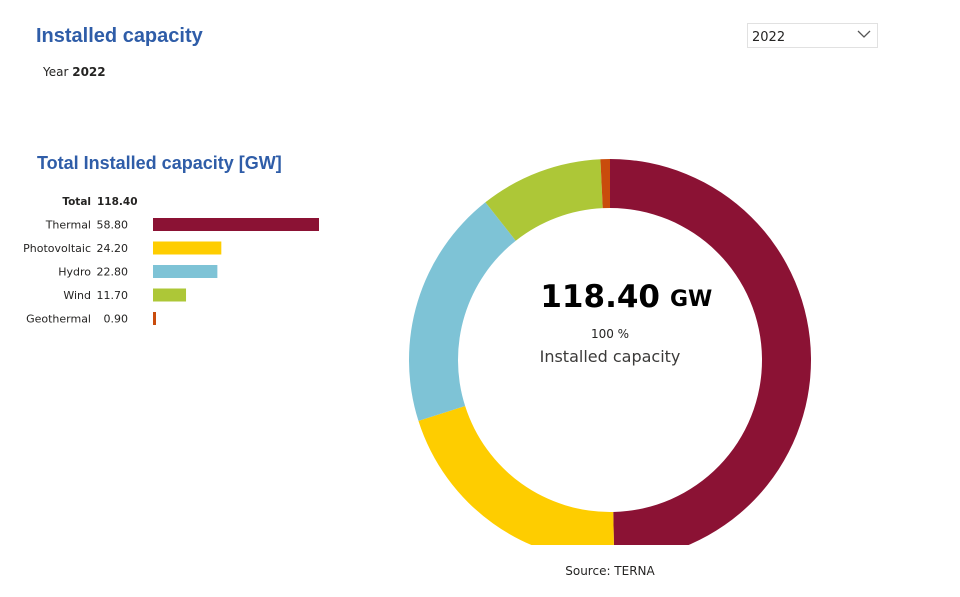  What do you see at coordinates (864, 34) in the screenshot?
I see `chevron-down-icon` at bounding box center [864, 34].